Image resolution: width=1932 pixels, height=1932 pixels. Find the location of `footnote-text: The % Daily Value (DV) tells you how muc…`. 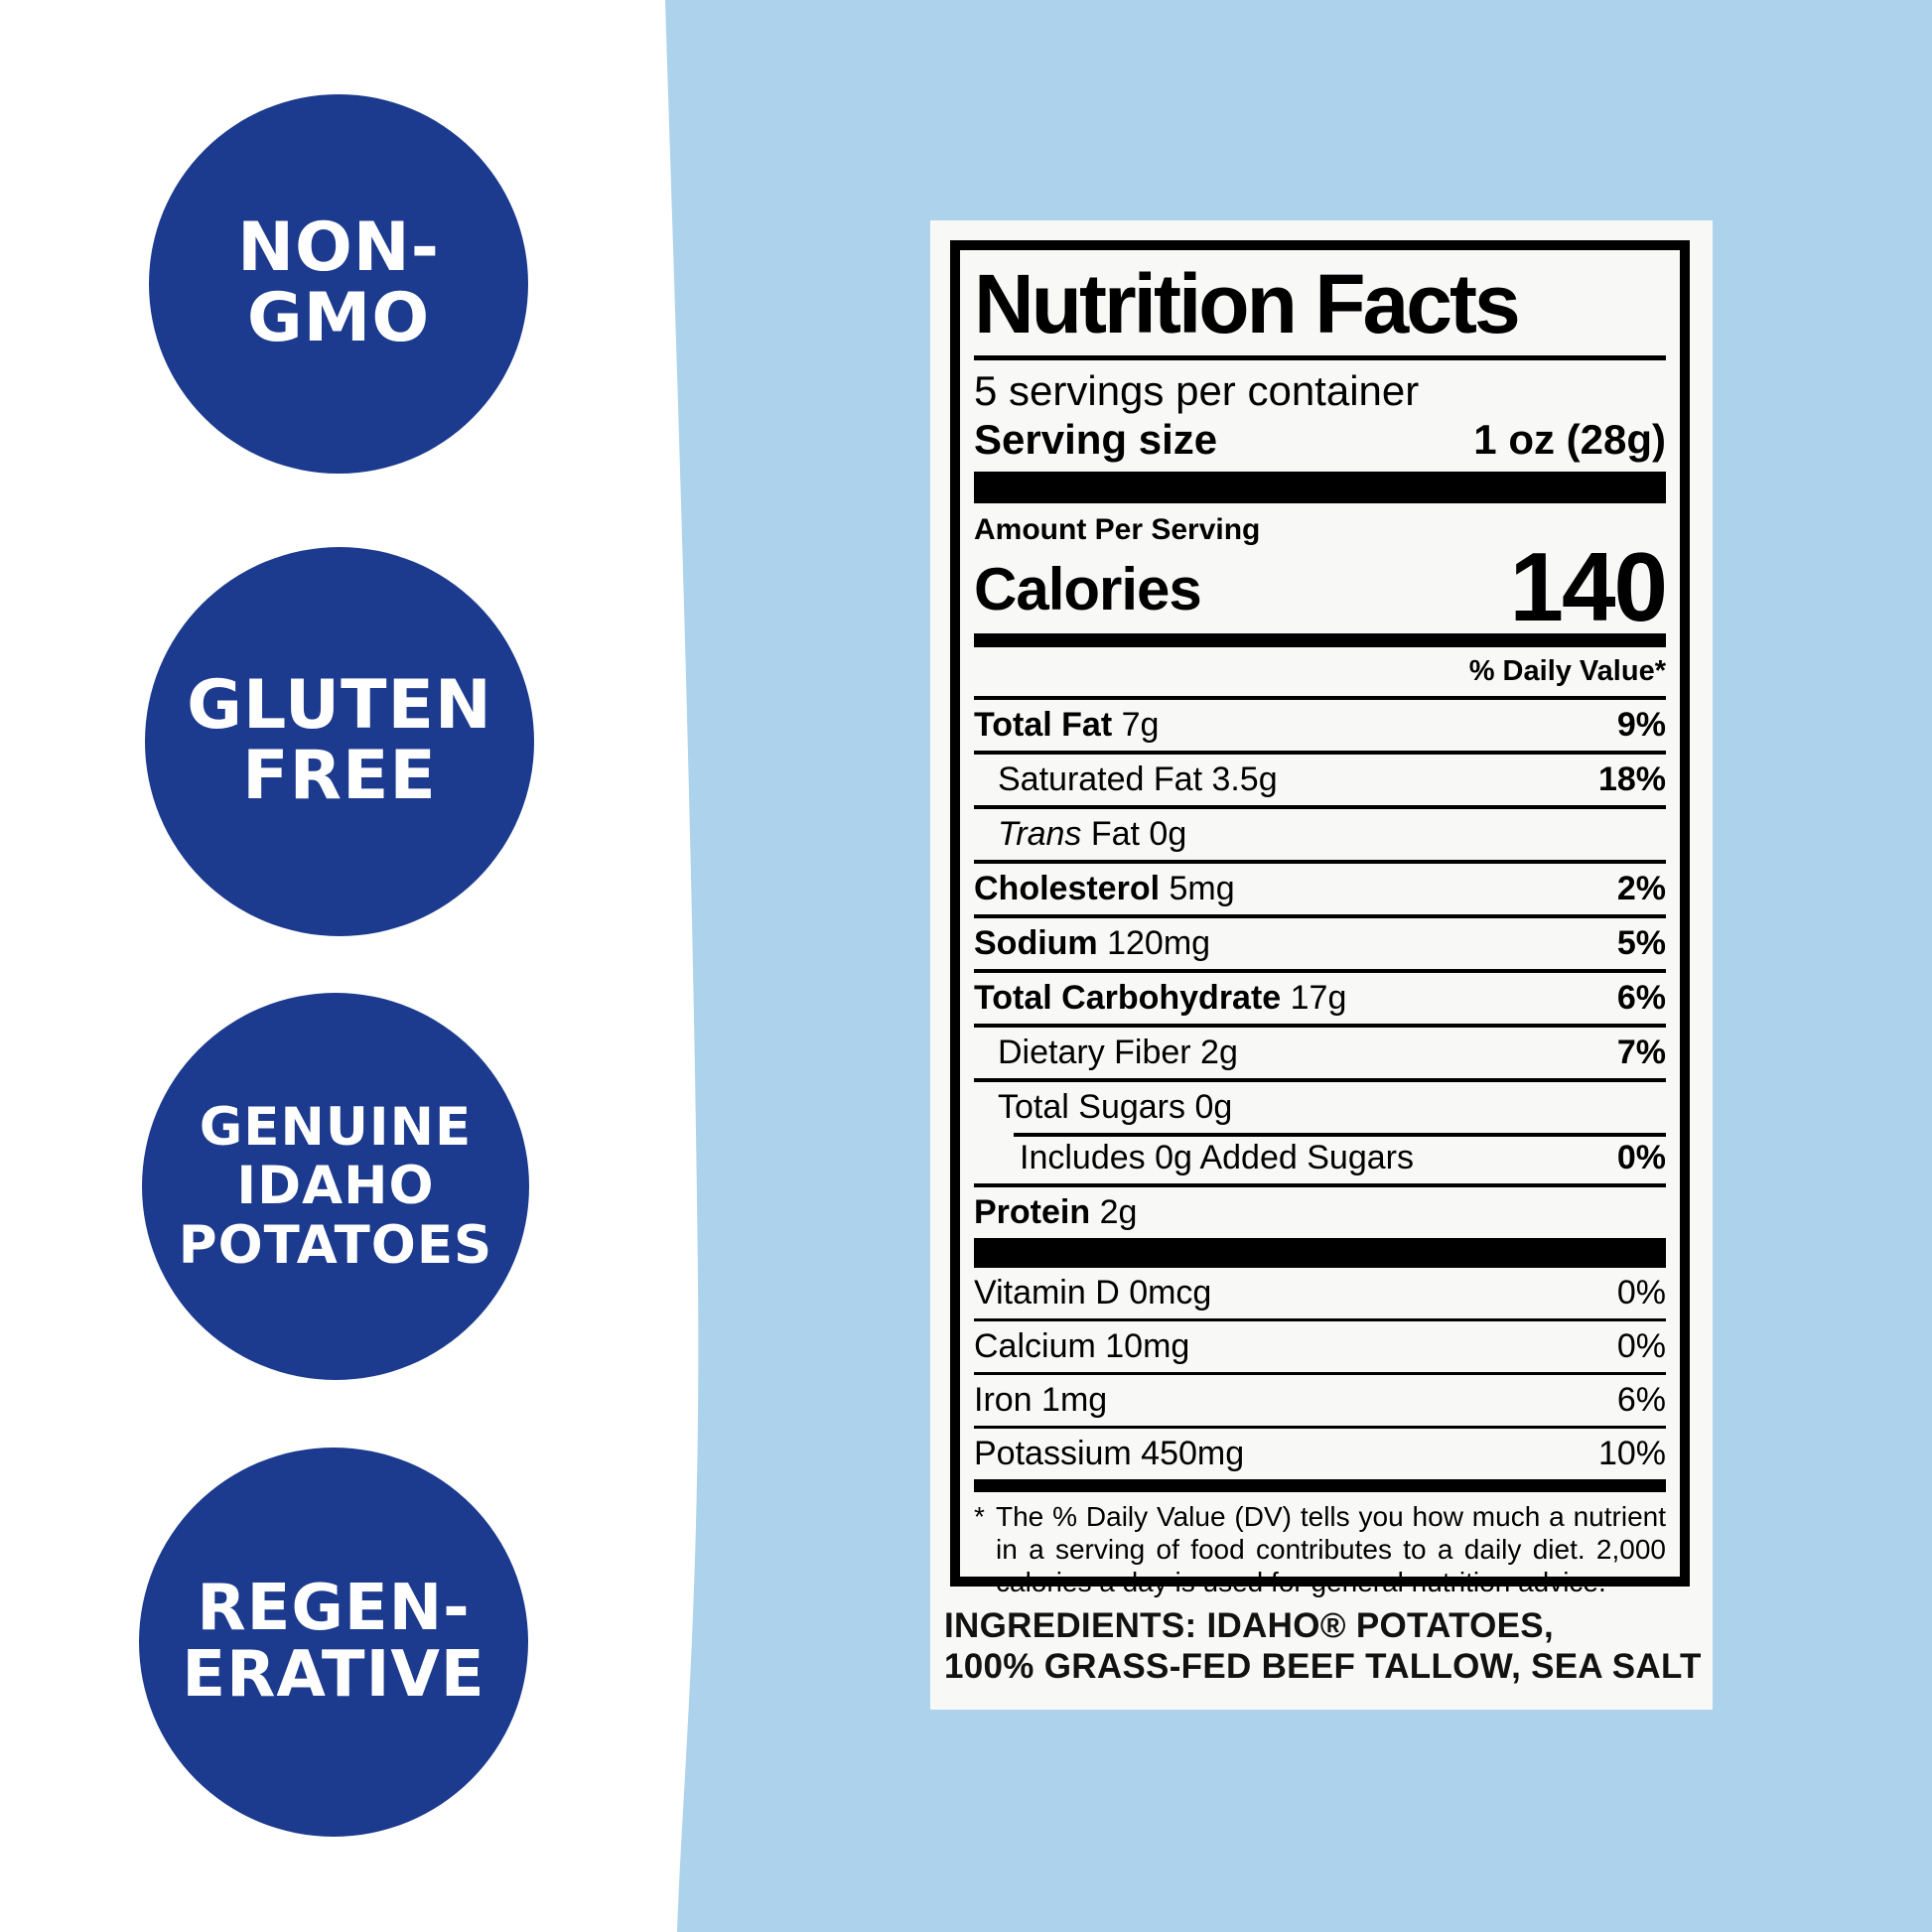

footnote-text: The % Daily Value (DV) tells you how muc… is located at coordinates (1331, 1549).